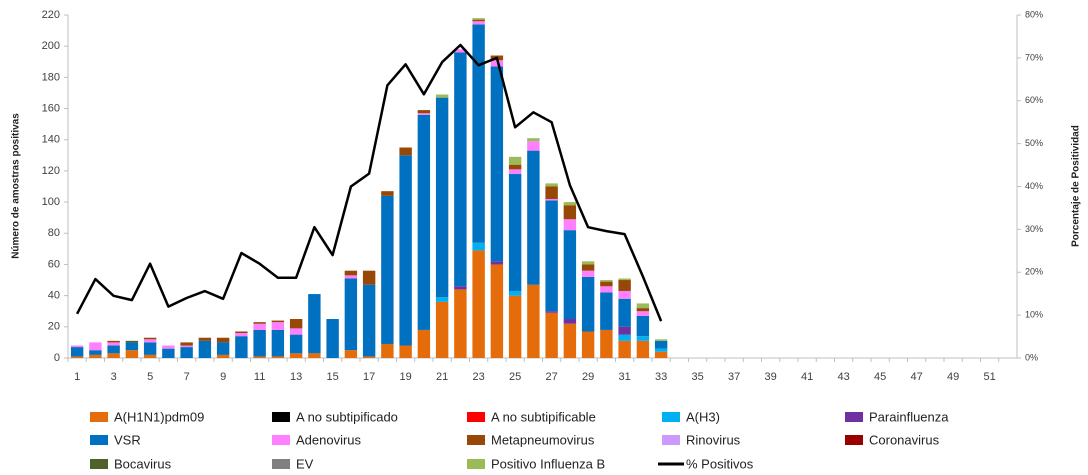  What do you see at coordinates (114, 377) in the screenshot?
I see `x-tick-label: 3` at bounding box center [114, 377].